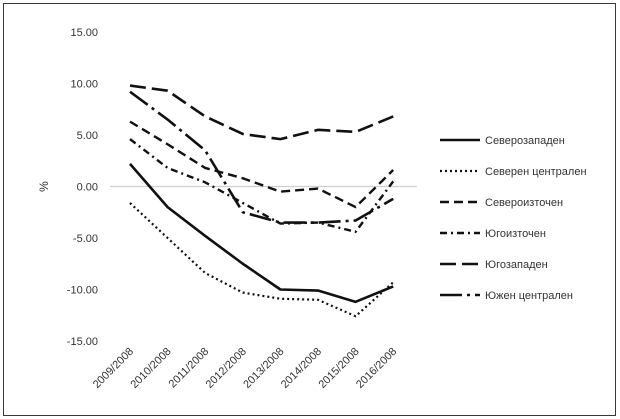 The width and height of the screenshot is (620, 419). What do you see at coordinates (525, 141) in the screenshot?
I see `legend-label: Северозападен` at bounding box center [525, 141].